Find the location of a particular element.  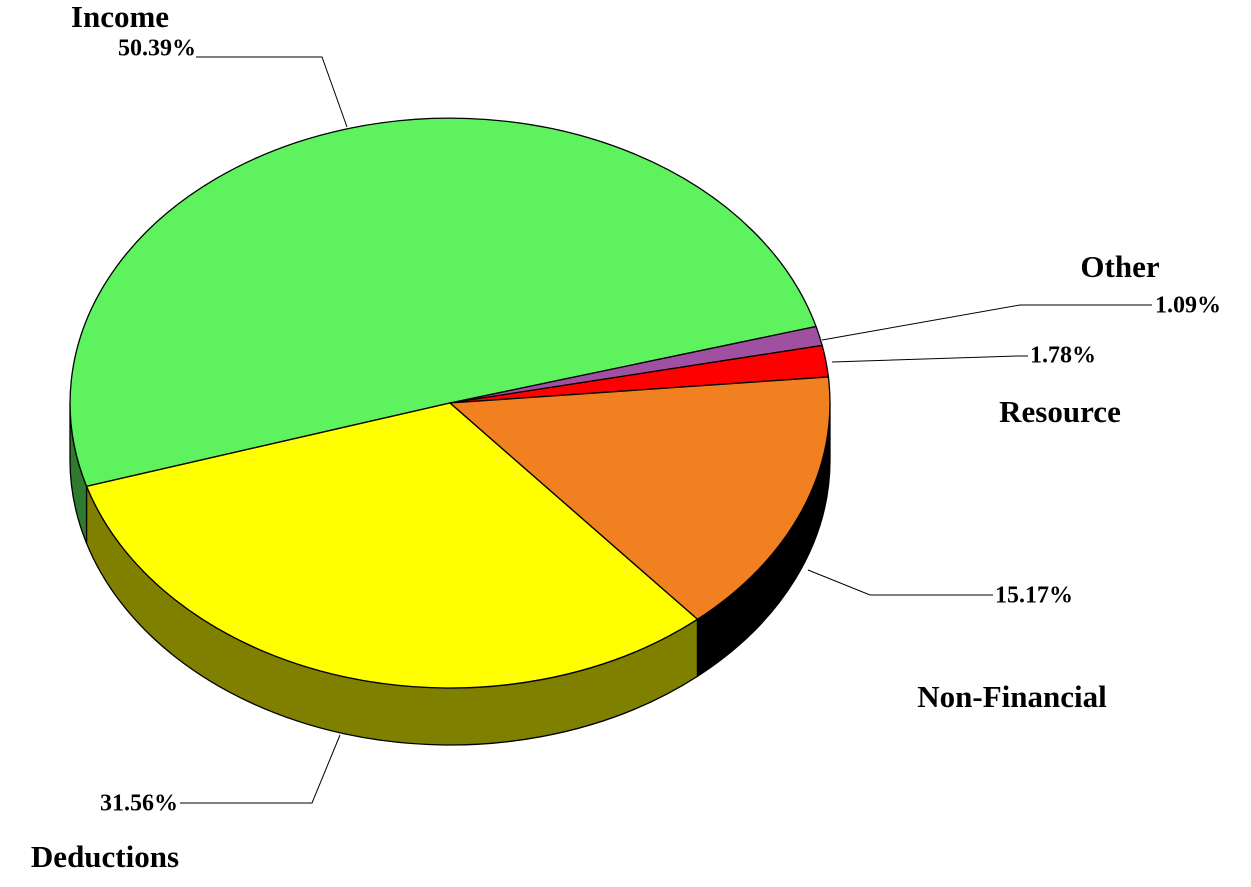

value-label: 31.56% is located at coordinates (139, 804).